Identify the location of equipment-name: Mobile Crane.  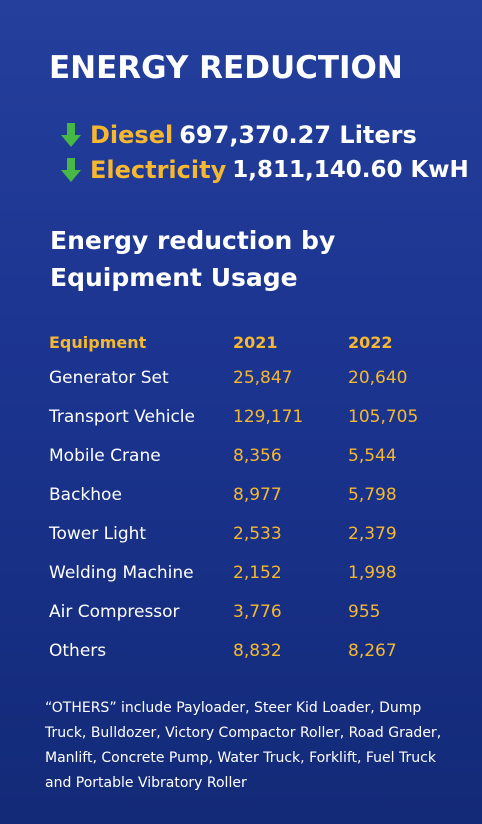
(105, 455).